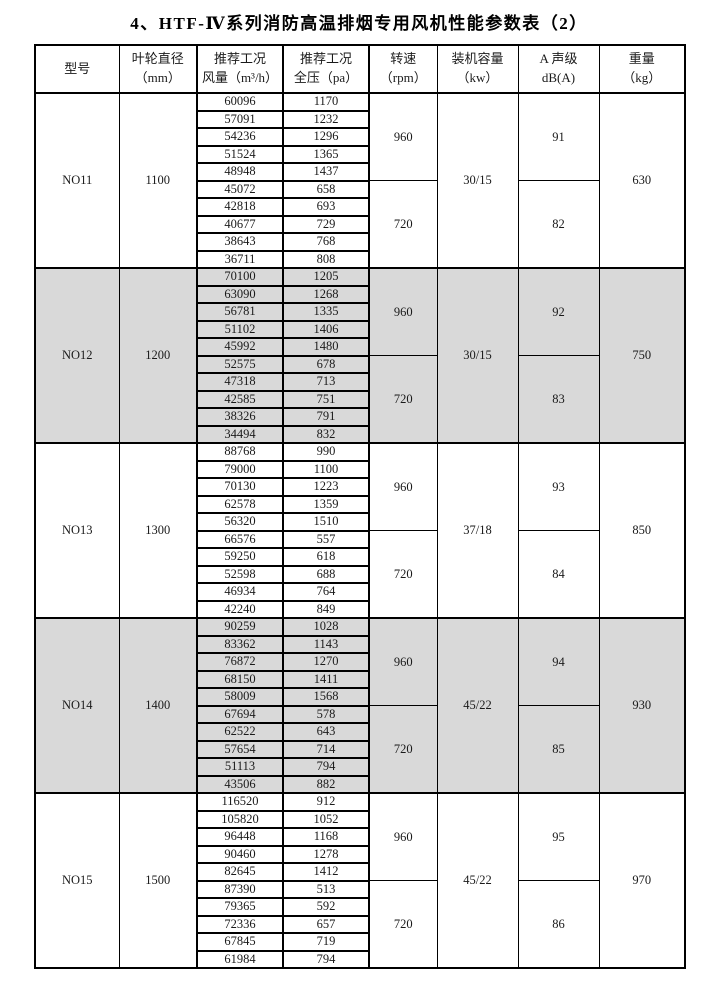 The height and width of the screenshot is (988, 718). I want to click on airflow-cell: 62578, so click(240, 504).